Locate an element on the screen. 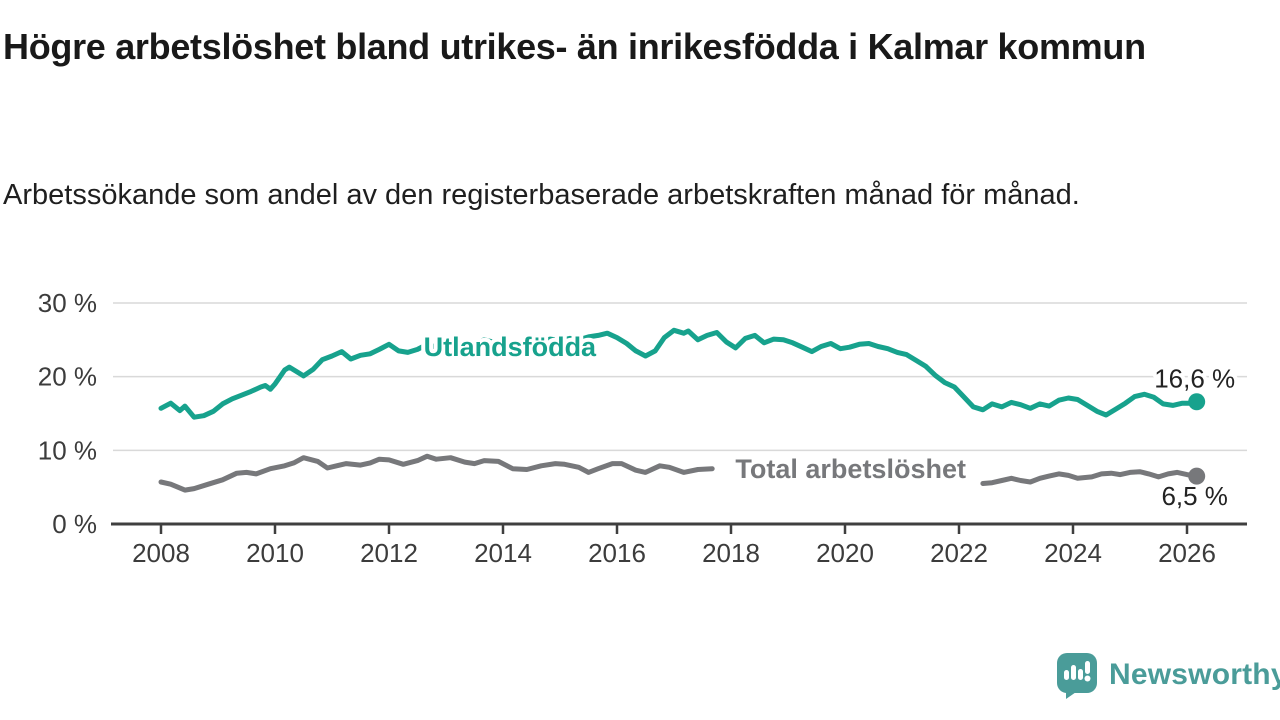 The height and width of the screenshot is (720, 1280). end-dot-total-arbetsl-shet is located at coordinates (1197, 476).